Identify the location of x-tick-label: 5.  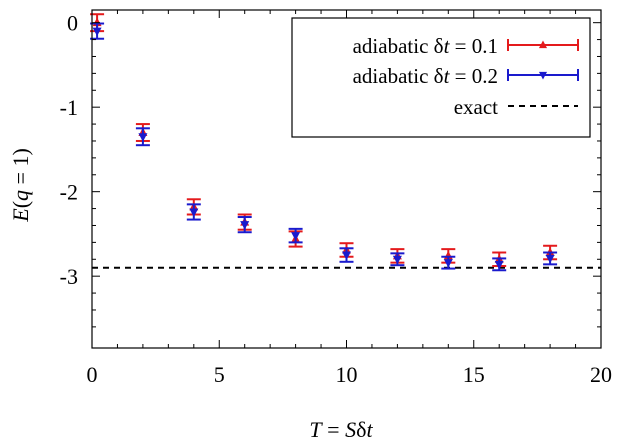
(219, 374).